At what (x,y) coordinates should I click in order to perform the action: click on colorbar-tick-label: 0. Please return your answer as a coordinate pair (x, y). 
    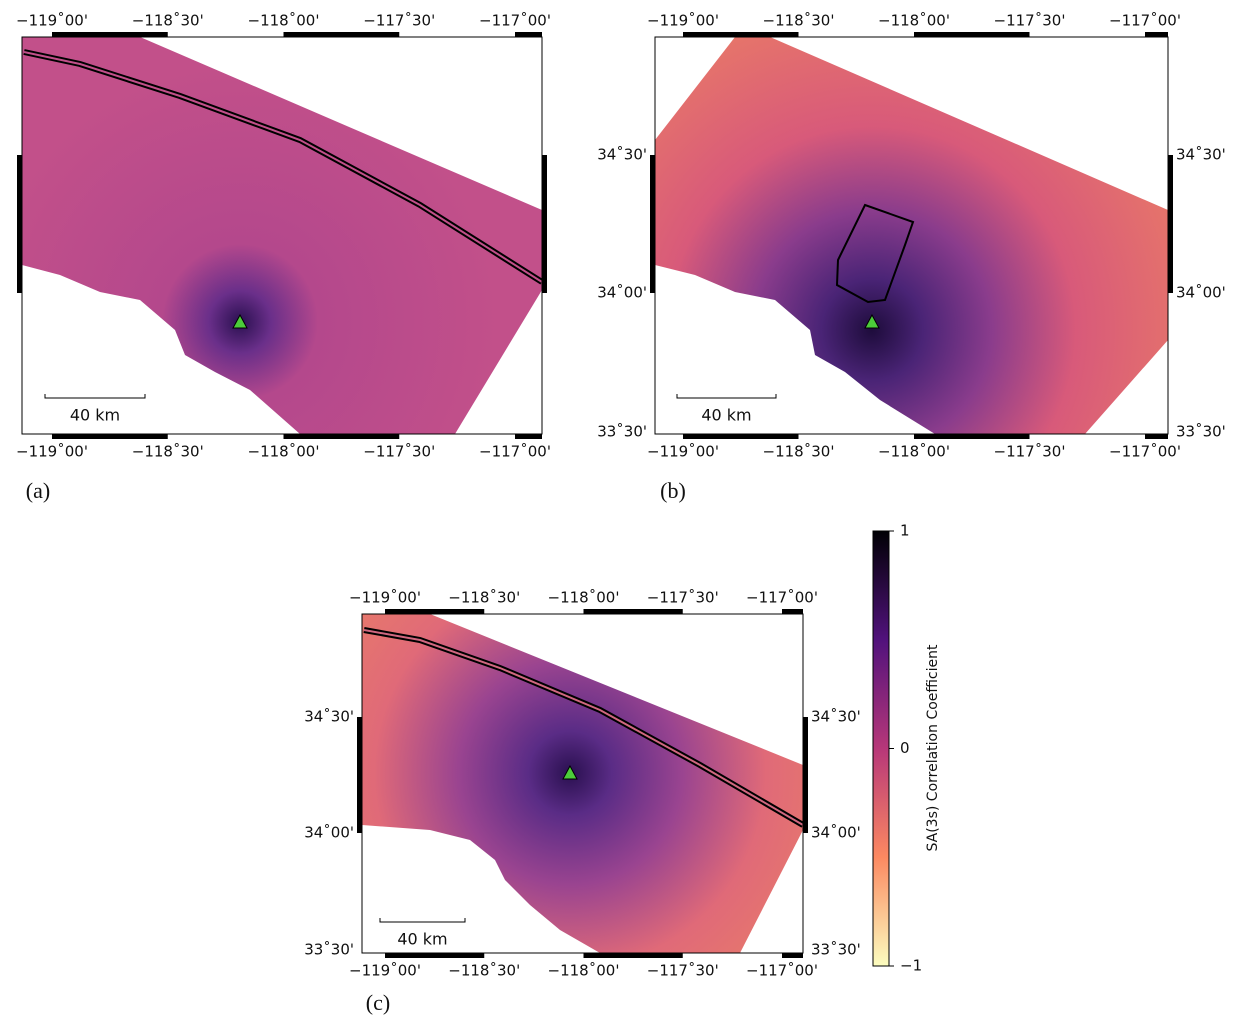
    Looking at the image, I should click on (905, 748).